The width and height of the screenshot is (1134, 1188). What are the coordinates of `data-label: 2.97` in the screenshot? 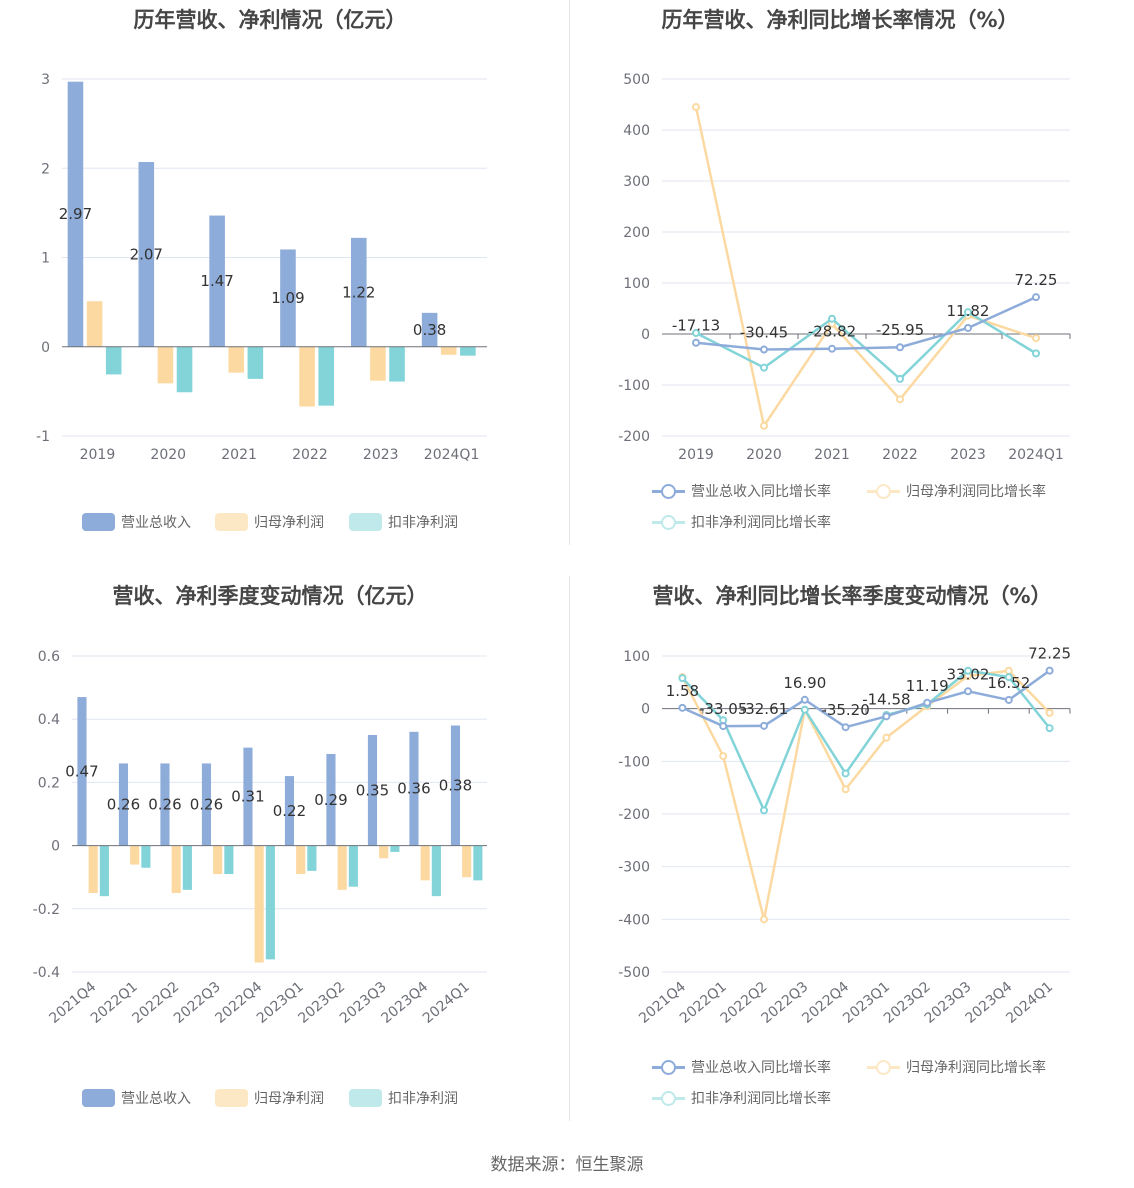 It's located at (75, 214).